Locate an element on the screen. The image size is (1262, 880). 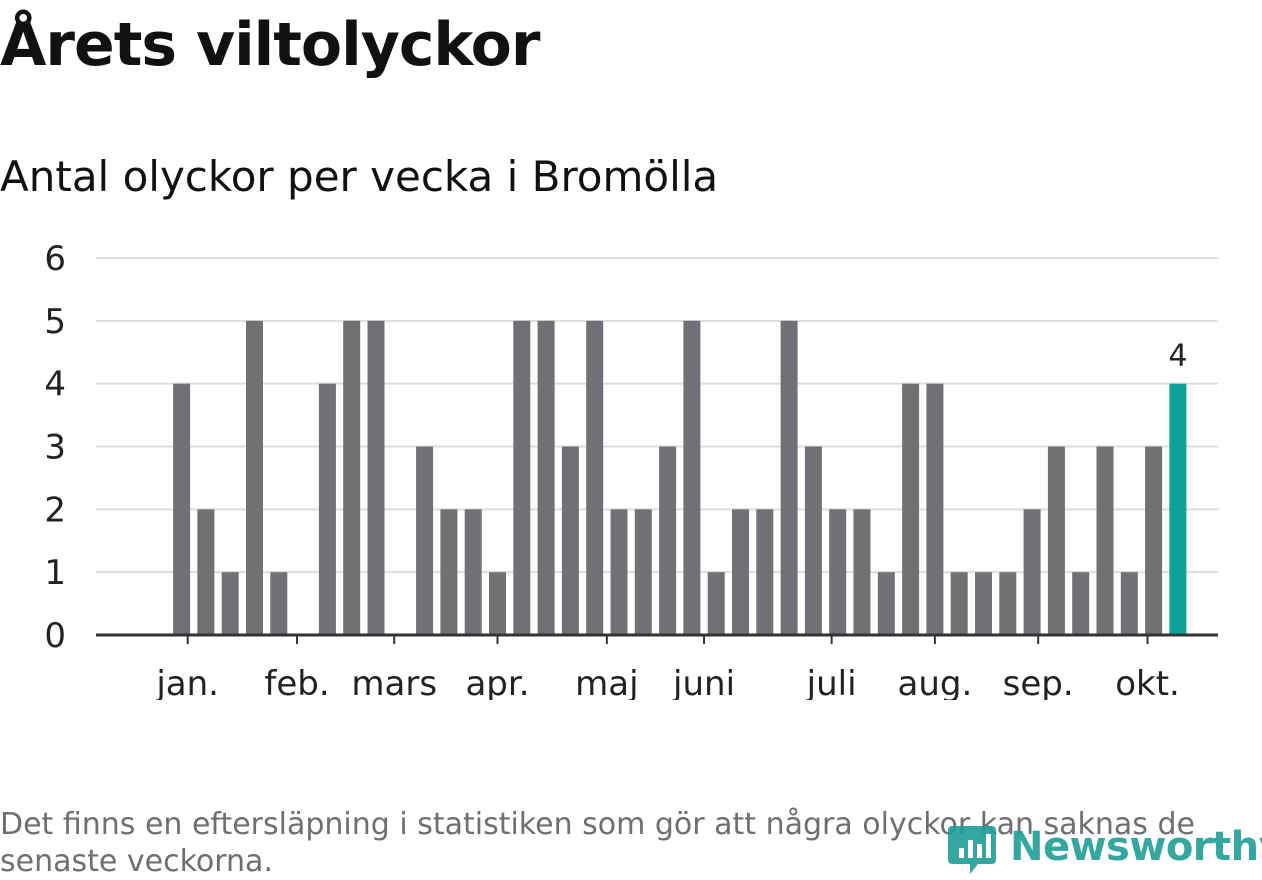
x-axis is located at coordinates (657, 638).